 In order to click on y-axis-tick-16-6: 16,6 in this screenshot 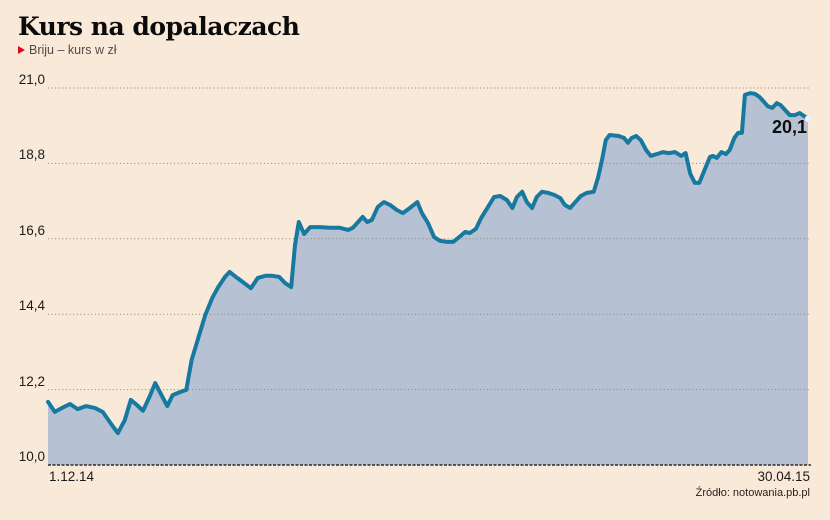, I will do `click(31, 230)`.